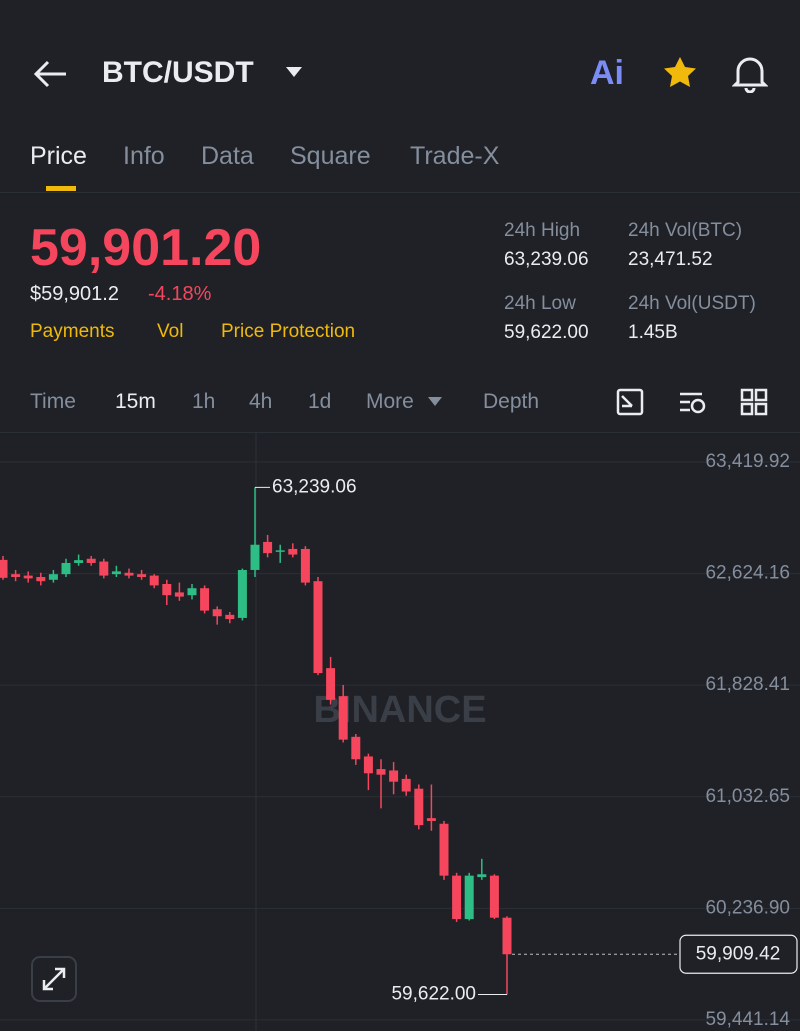 Image resolution: width=800 pixels, height=1031 pixels. I want to click on stat-label: 24h Vol(USDT), so click(692, 303).